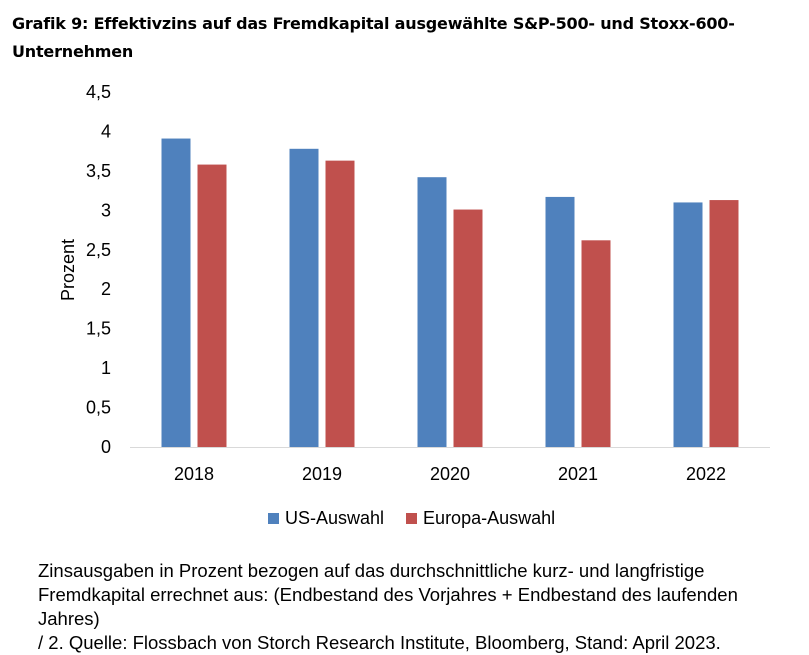  I want to click on legend-label-europa: Europa-Auswahl, so click(489, 518).